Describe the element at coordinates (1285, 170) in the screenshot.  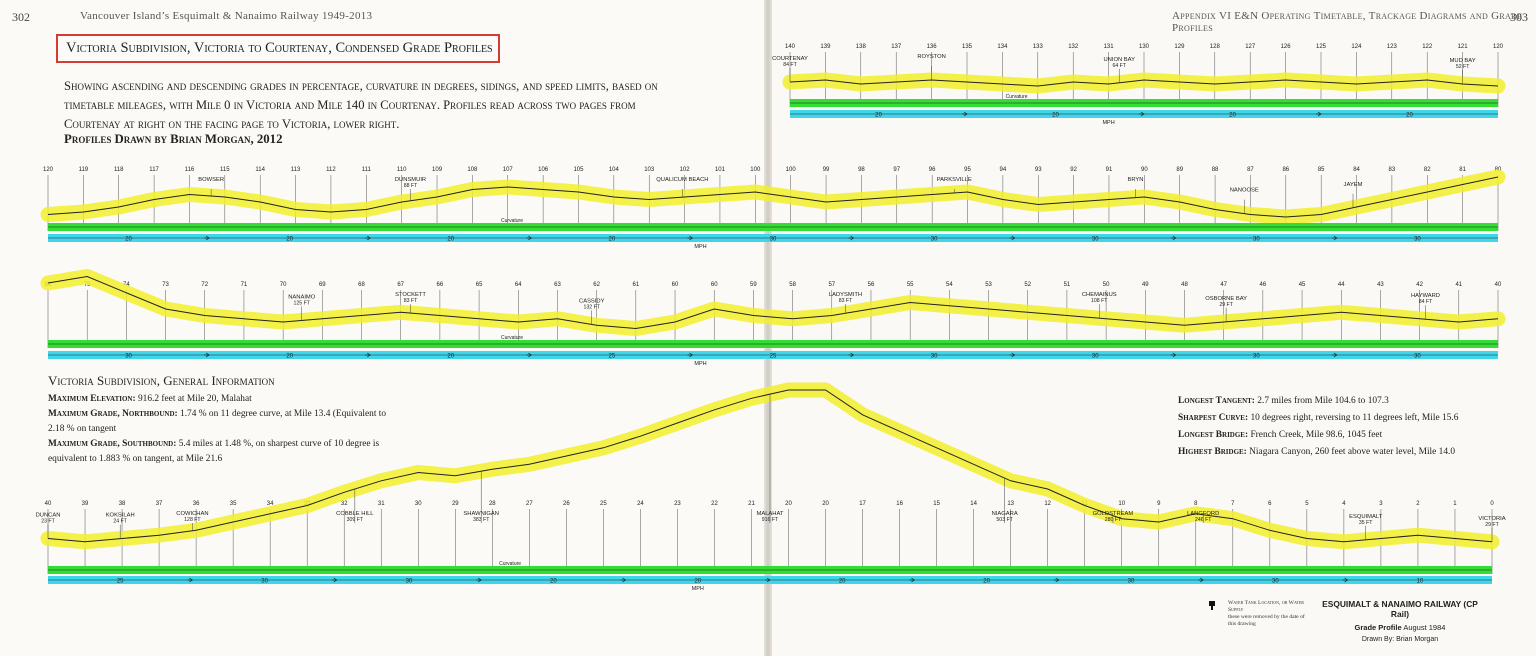
I see `mile-label: 86` at that location.